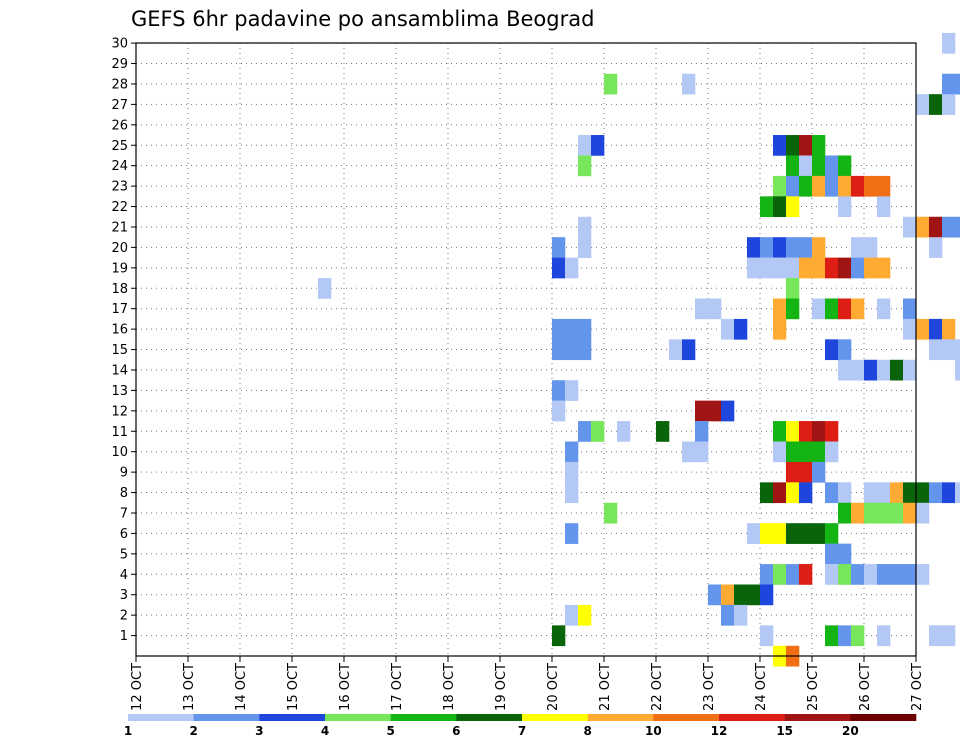 The width and height of the screenshot is (960, 742). Describe the element at coordinates (193, 731) in the screenshot. I see `colorbar-label: 2` at that location.